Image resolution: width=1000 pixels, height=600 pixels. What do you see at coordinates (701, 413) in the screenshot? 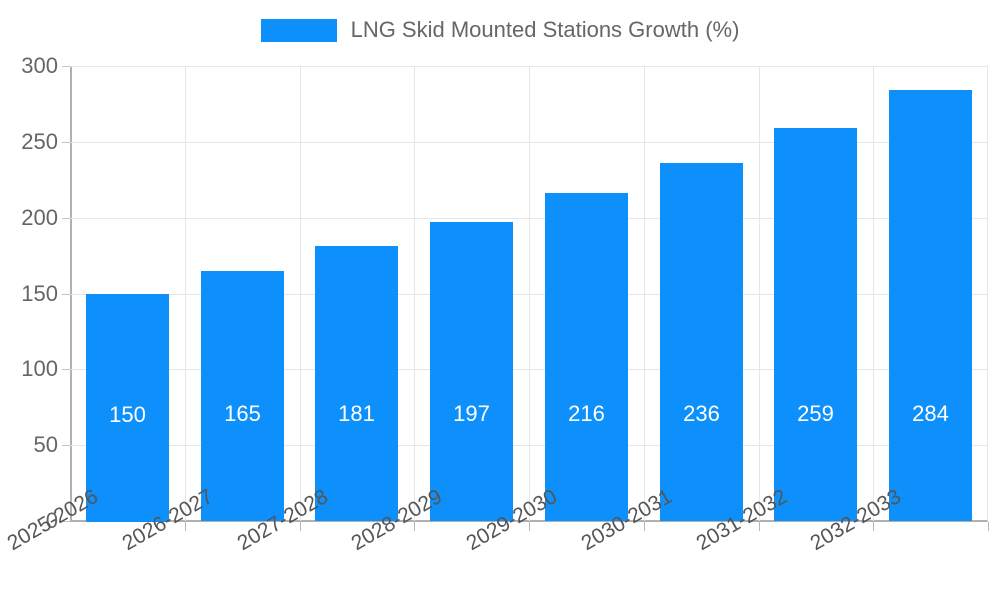
I see `bar-value-label: 236` at bounding box center [701, 413].